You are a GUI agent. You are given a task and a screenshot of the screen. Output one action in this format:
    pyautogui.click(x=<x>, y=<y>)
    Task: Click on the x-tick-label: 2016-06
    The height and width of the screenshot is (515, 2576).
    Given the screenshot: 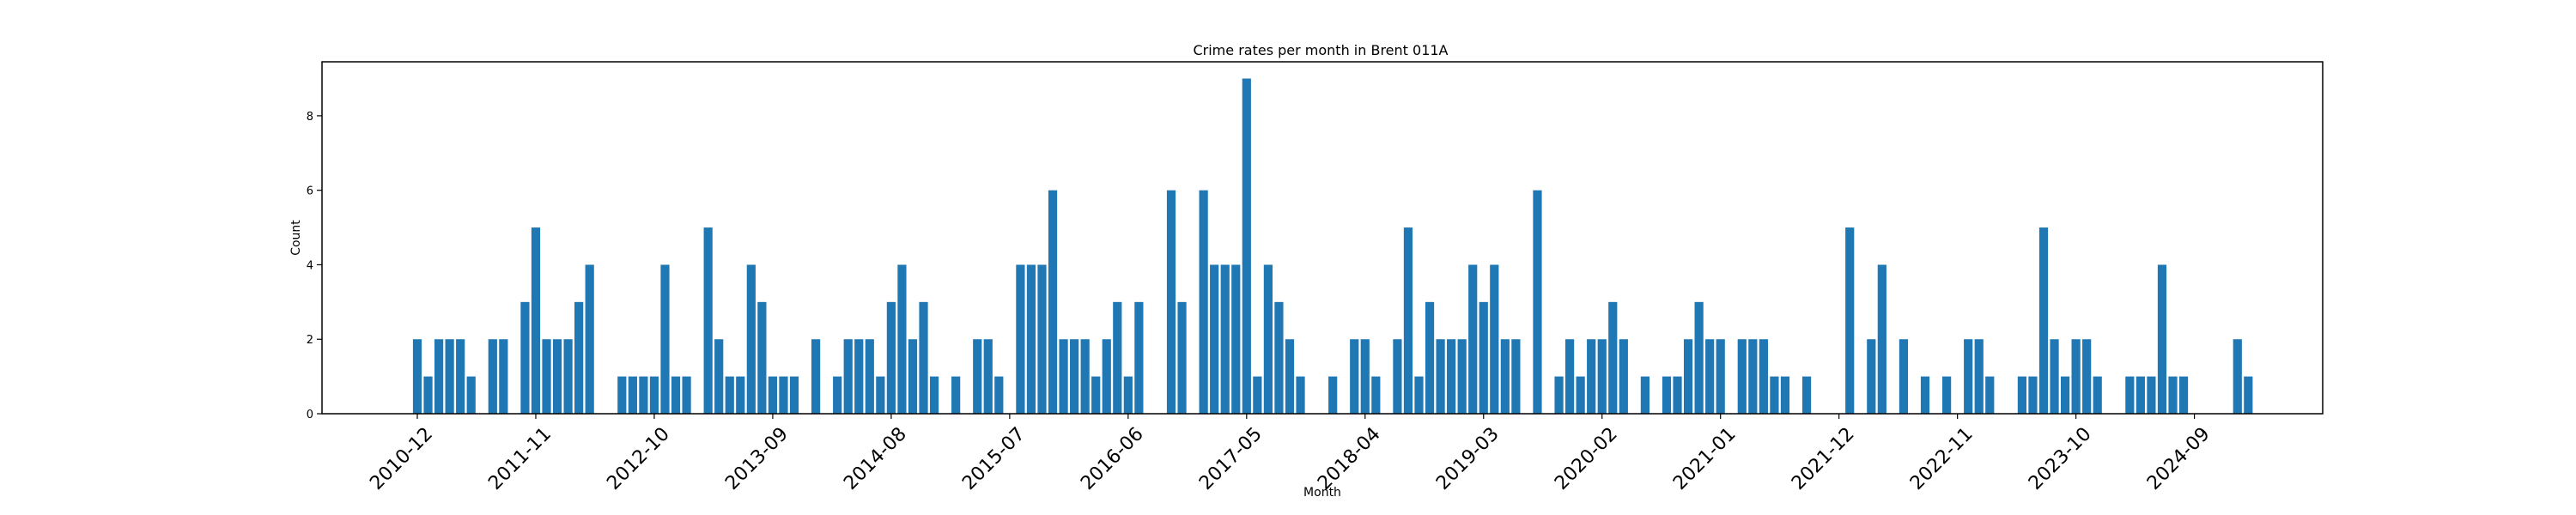 What is the action you would take?
    pyautogui.click(x=1112, y=458)
    